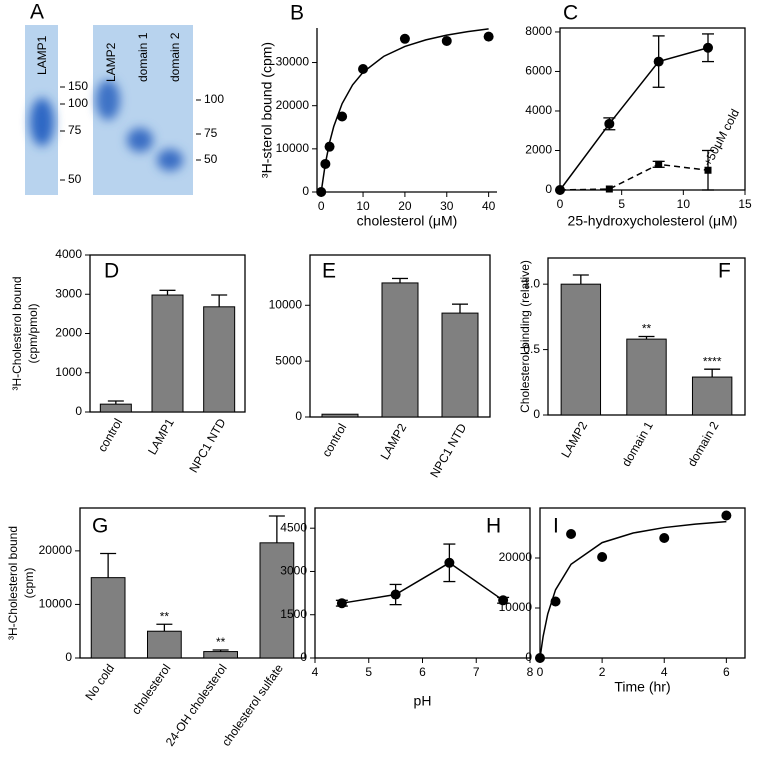  Describe the element at coordinates (297, 13) in the screenshot. I see `panel-letter: B` at that location.